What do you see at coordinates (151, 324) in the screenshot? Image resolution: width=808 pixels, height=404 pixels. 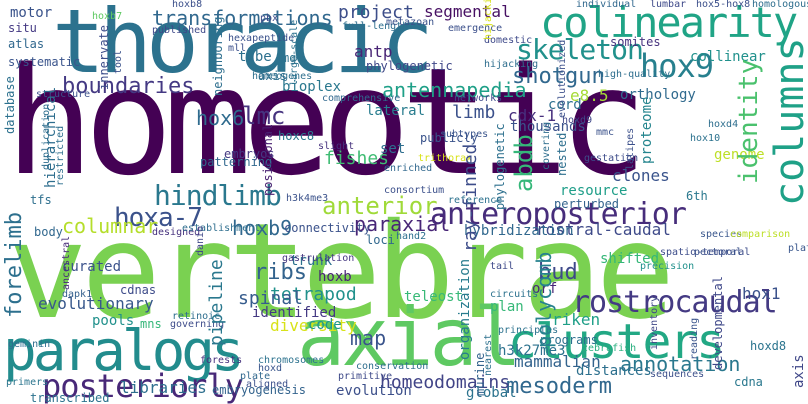 I see `cloud-word-mns: mns` at bounding box center [151, 324].